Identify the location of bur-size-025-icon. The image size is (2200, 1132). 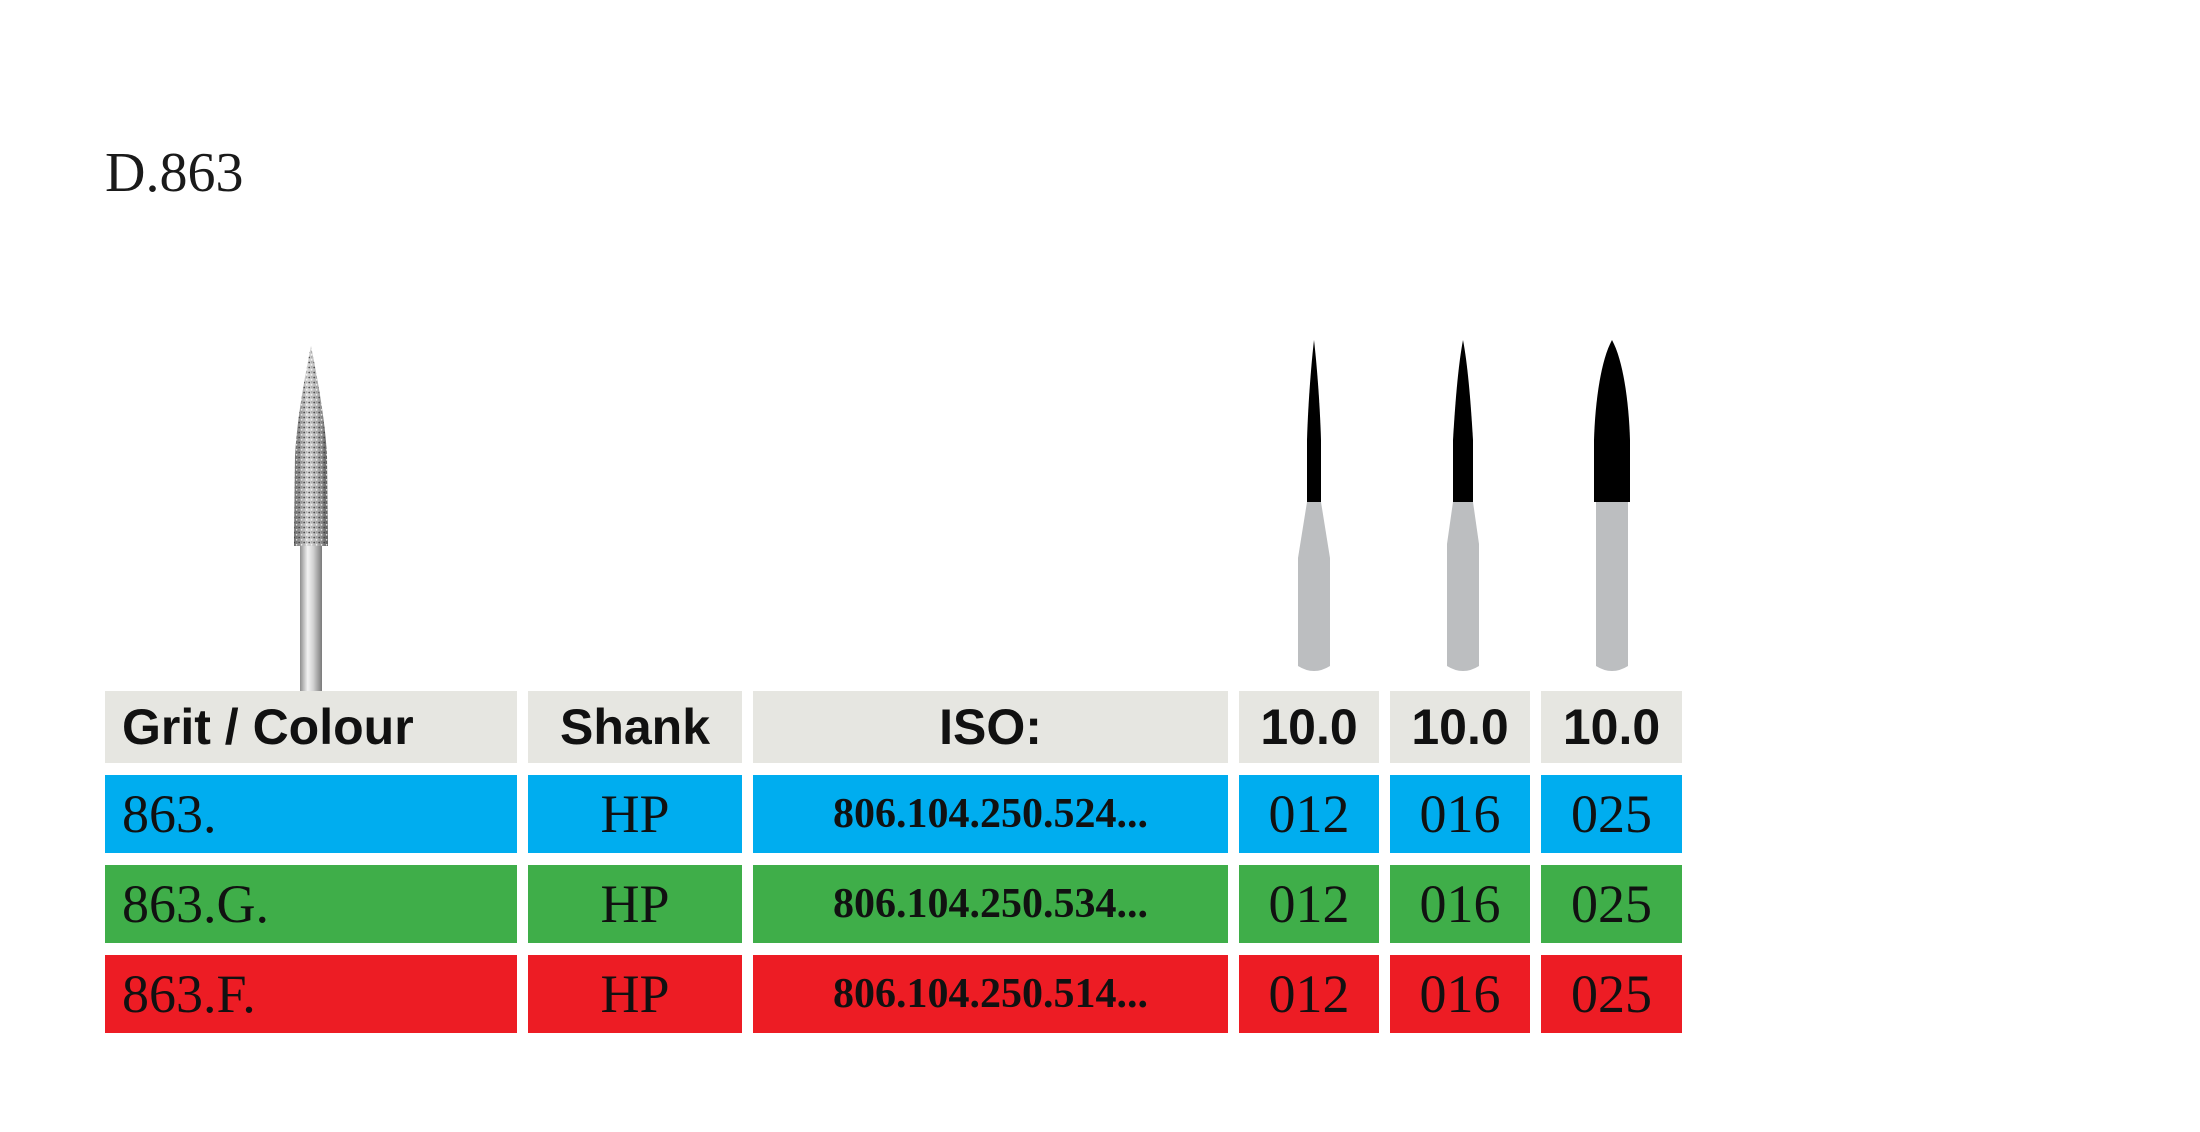
(1612, 505).